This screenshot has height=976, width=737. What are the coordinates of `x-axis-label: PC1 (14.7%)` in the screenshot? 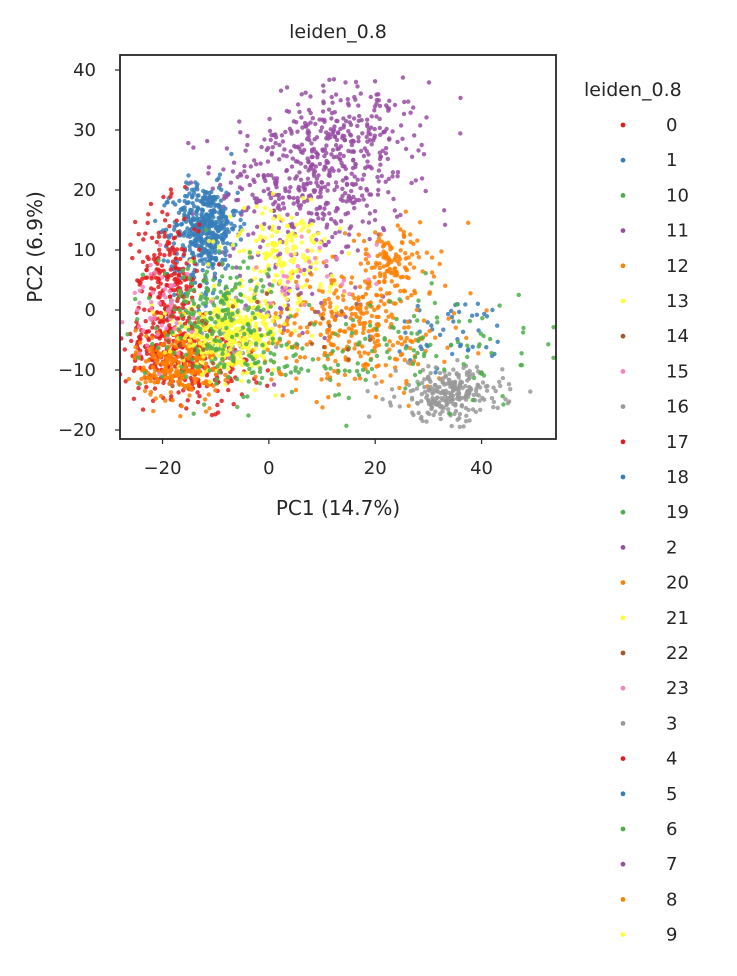 It's located at (338, 508).